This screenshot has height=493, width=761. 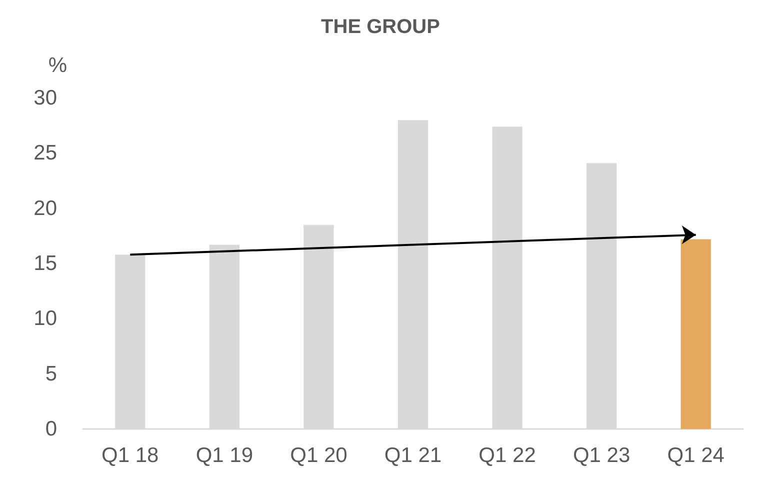 What do you see at coordinates (507, 455) in the screenshot?
I see `x-tick-label: Q1 22` at bounding box center [507, 455].